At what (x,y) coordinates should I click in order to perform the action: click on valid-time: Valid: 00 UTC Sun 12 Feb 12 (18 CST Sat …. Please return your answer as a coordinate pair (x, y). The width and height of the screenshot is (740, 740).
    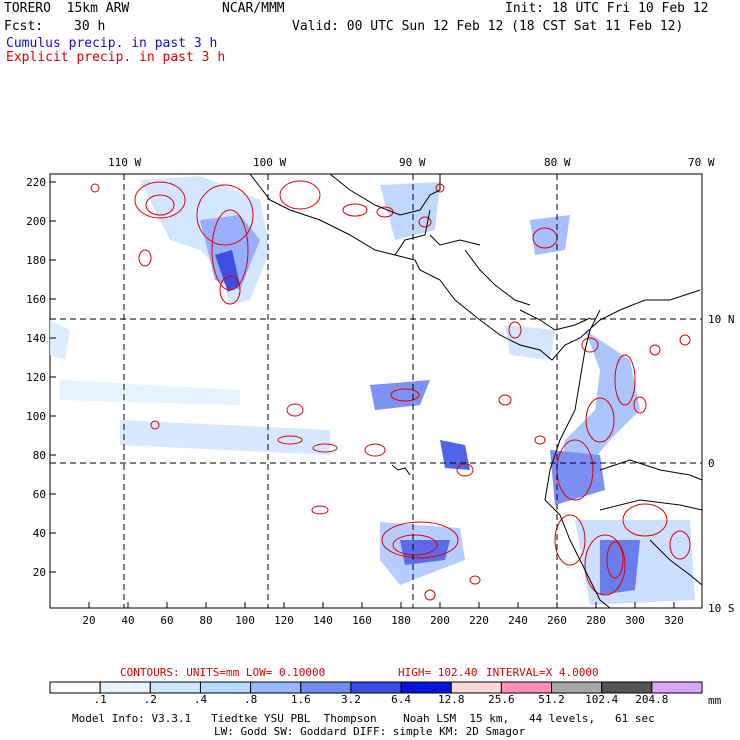
    Looking at the image, I should click on (488, 26).